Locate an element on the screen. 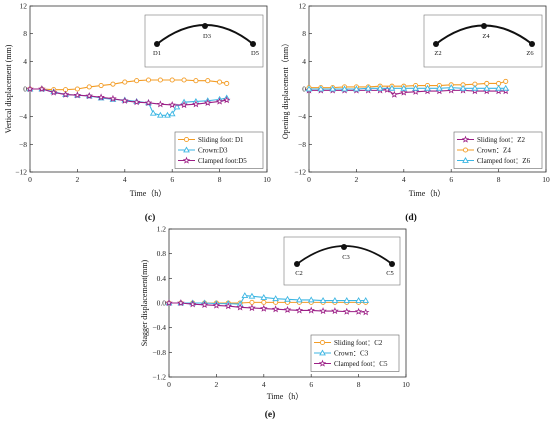 Image resolution: width=550 pixels, height=424 pixels. x-tick-label: 10 is located at coordinates (406, 384).